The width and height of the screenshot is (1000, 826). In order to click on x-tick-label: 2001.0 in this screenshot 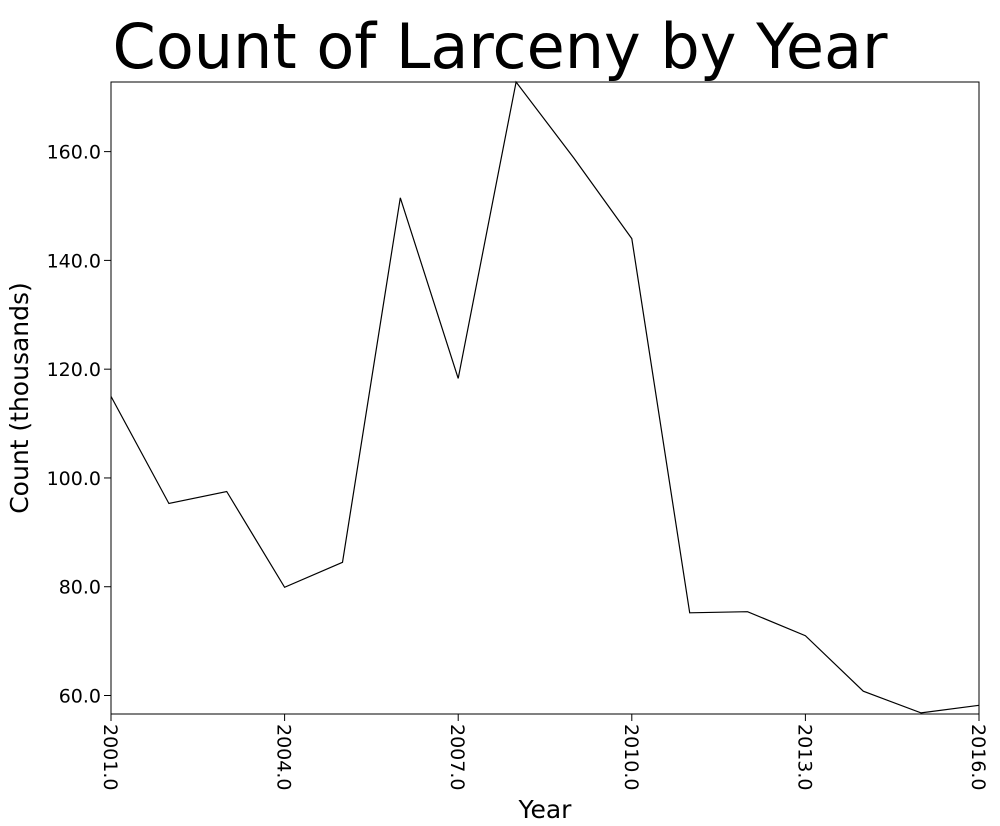, I will do `click(110, 757)`.